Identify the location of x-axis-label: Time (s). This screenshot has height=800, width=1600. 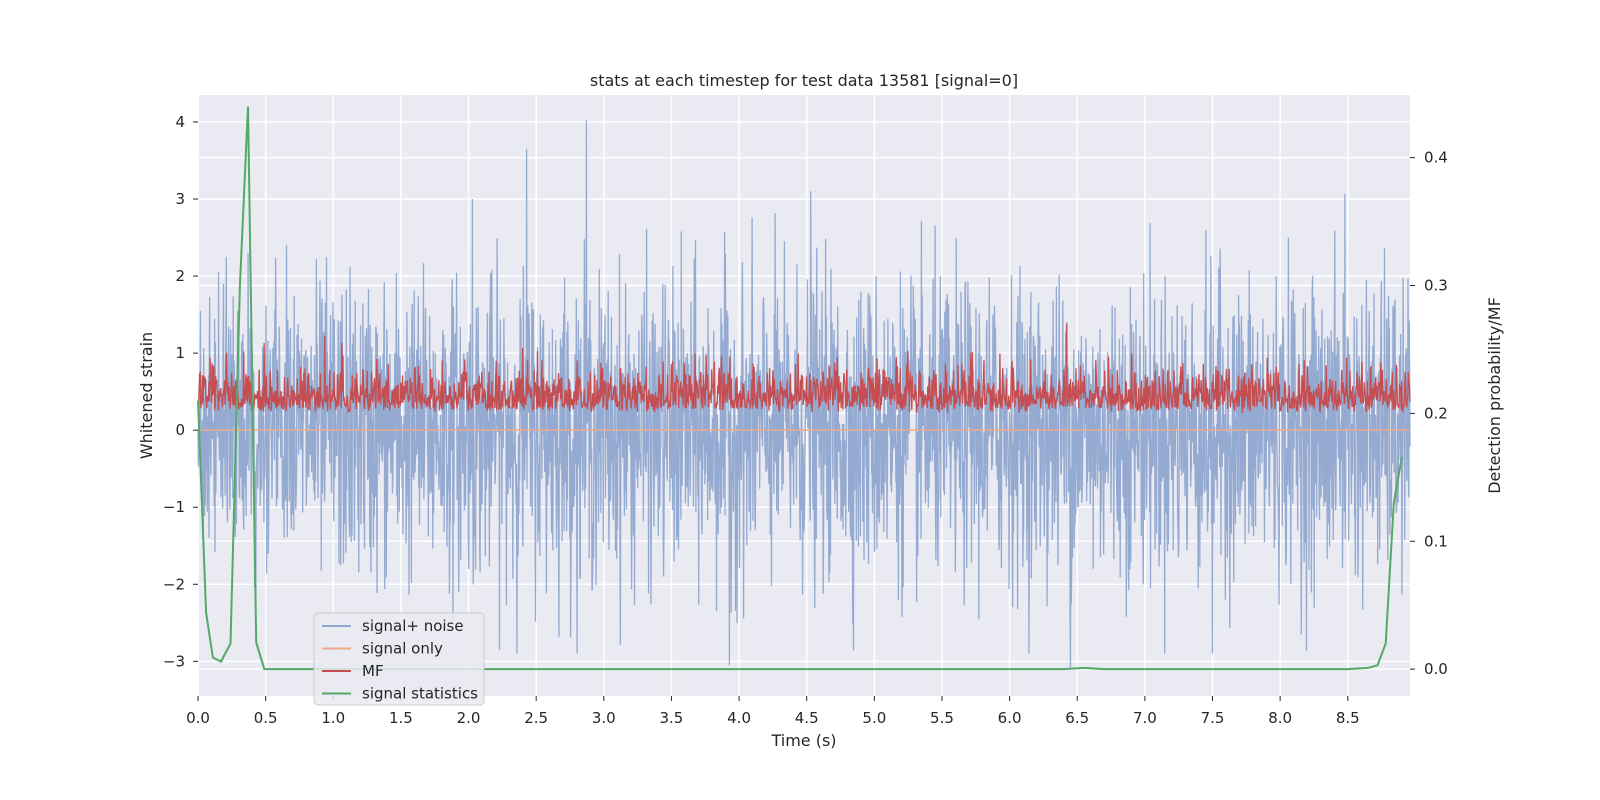
(803, 740).